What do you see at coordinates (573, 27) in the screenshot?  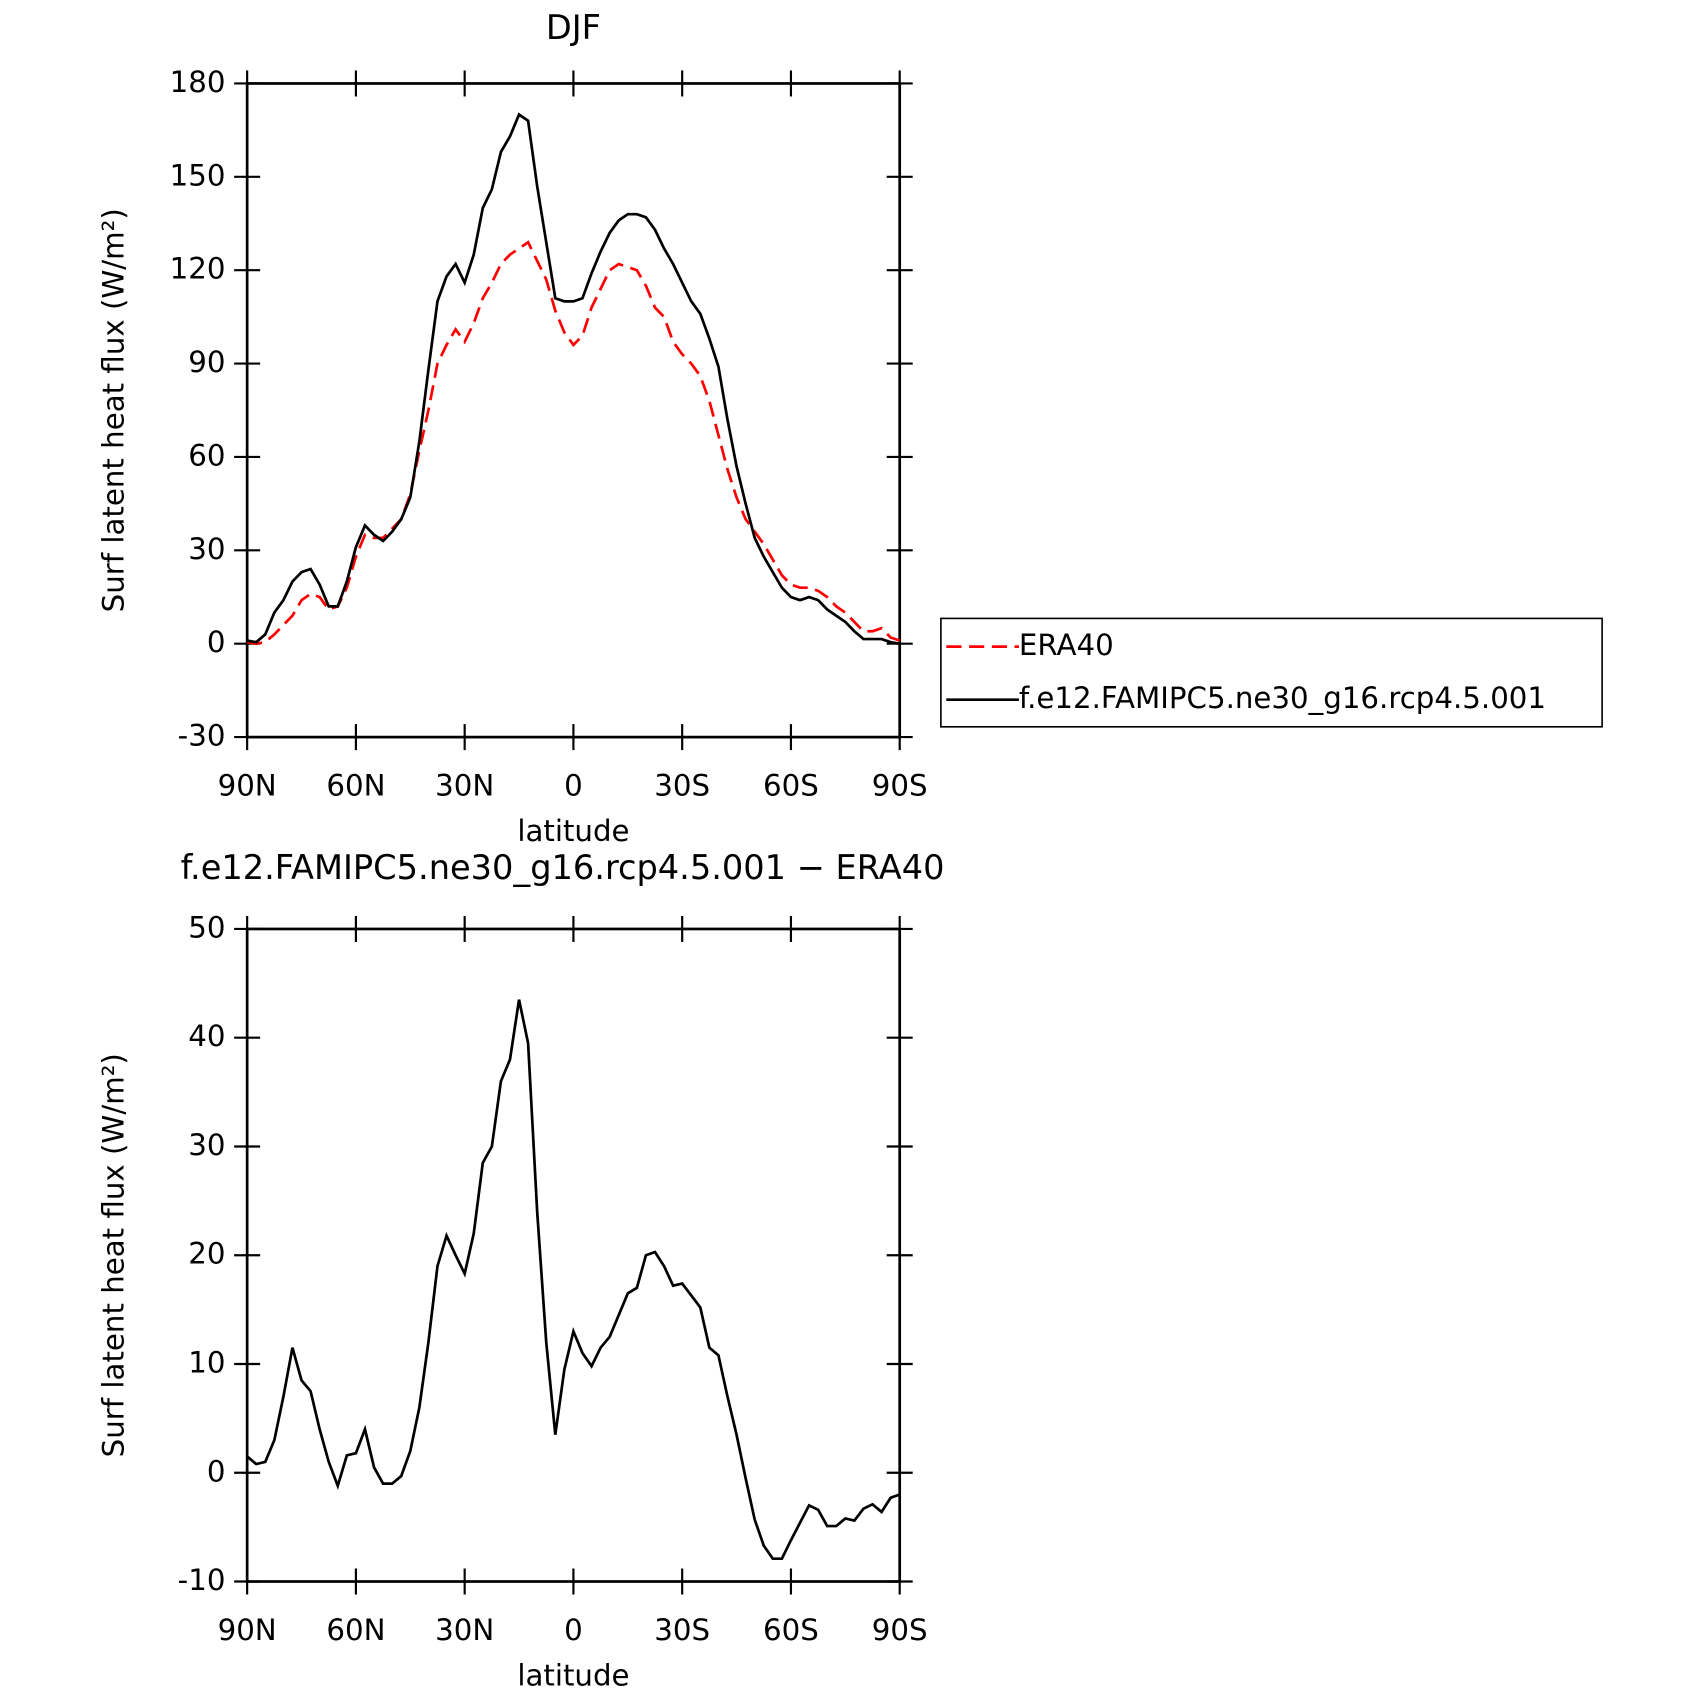 I see `chart-title: DJF` at bounding box center [573, 27].